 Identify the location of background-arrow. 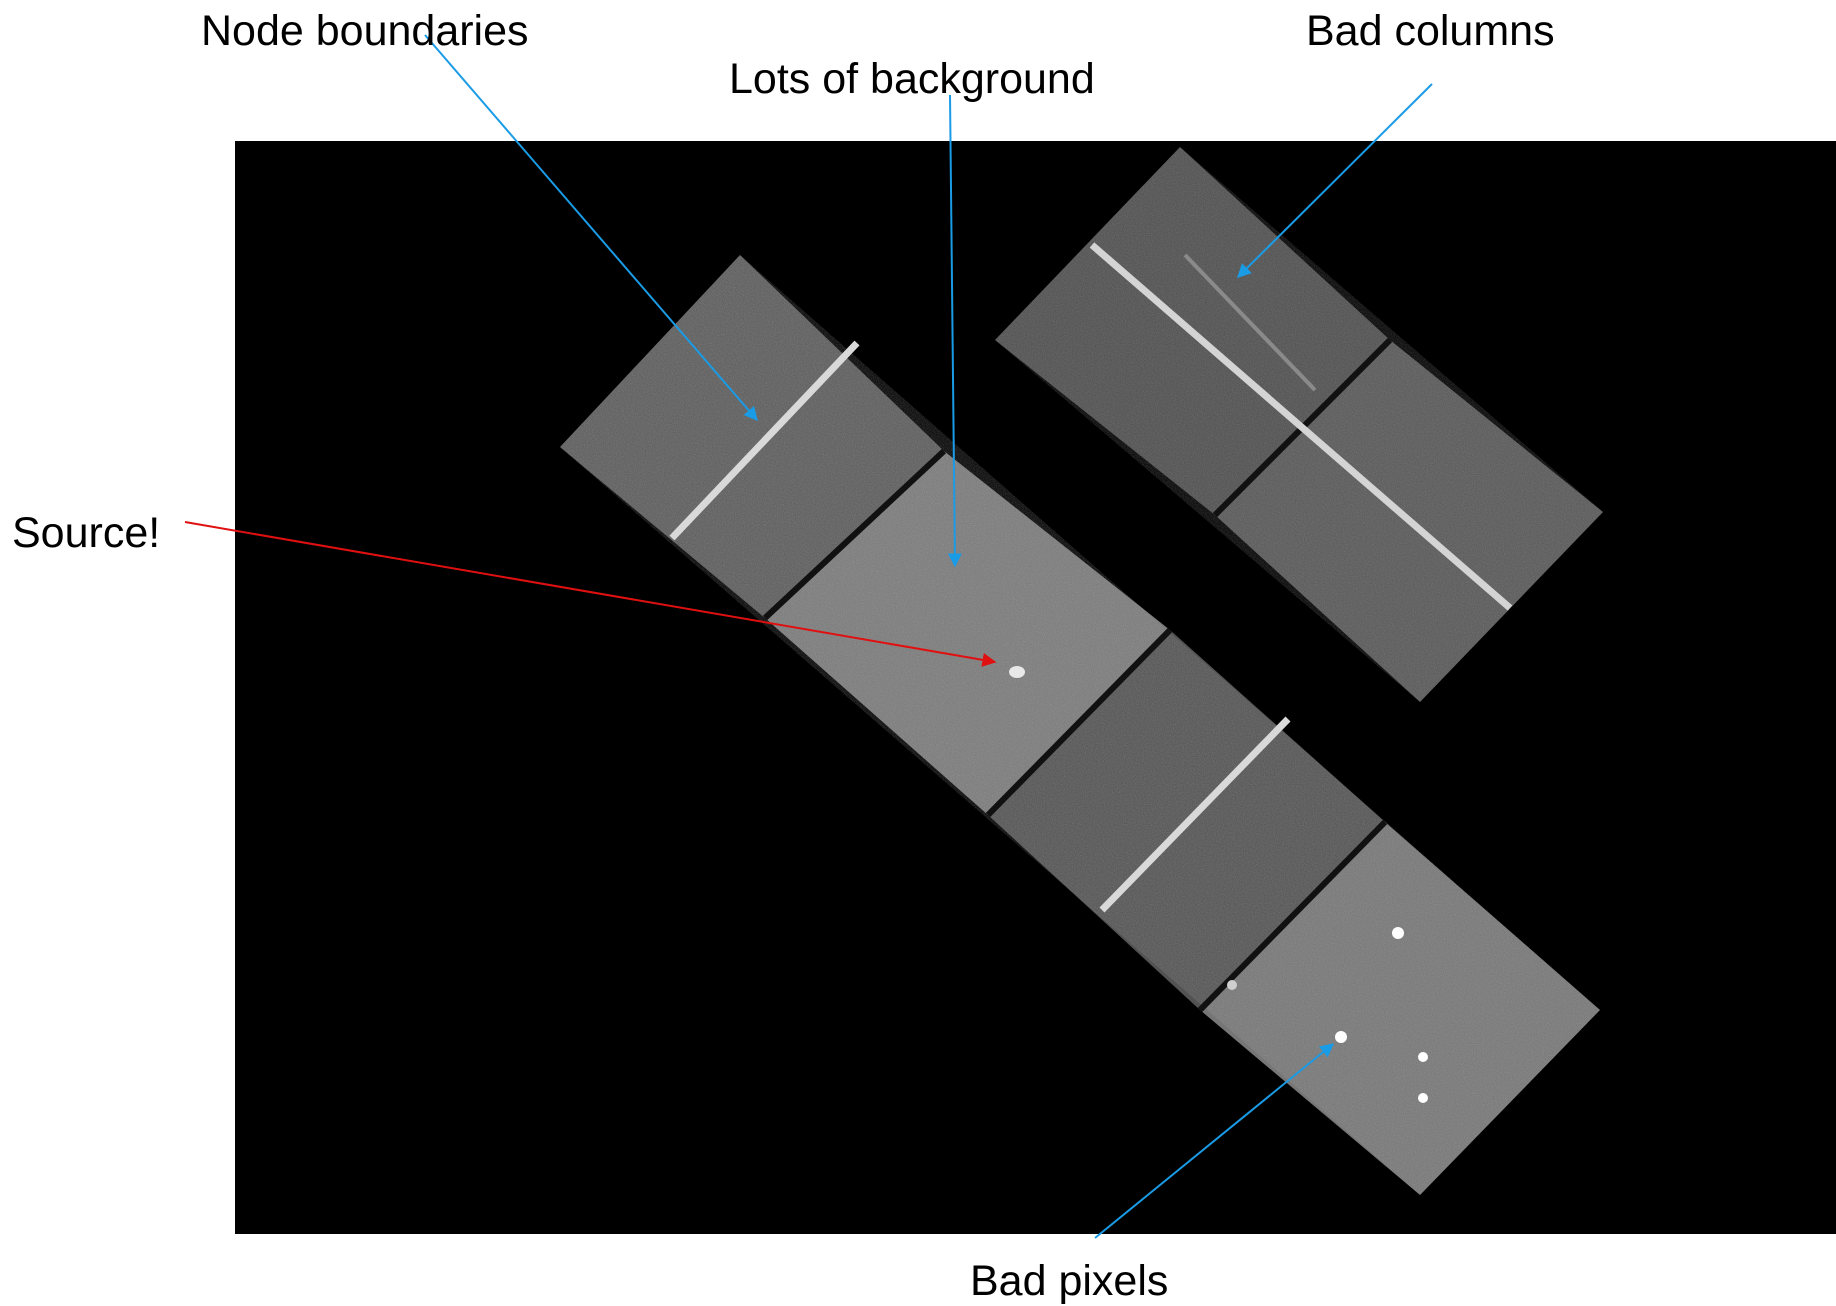
(954, 331).